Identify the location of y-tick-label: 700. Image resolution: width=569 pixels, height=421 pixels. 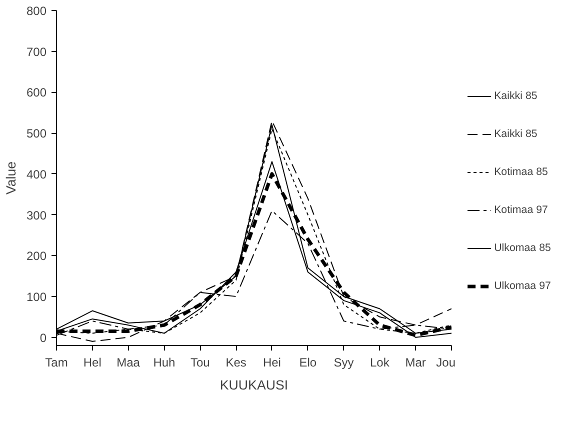
(36, 51).